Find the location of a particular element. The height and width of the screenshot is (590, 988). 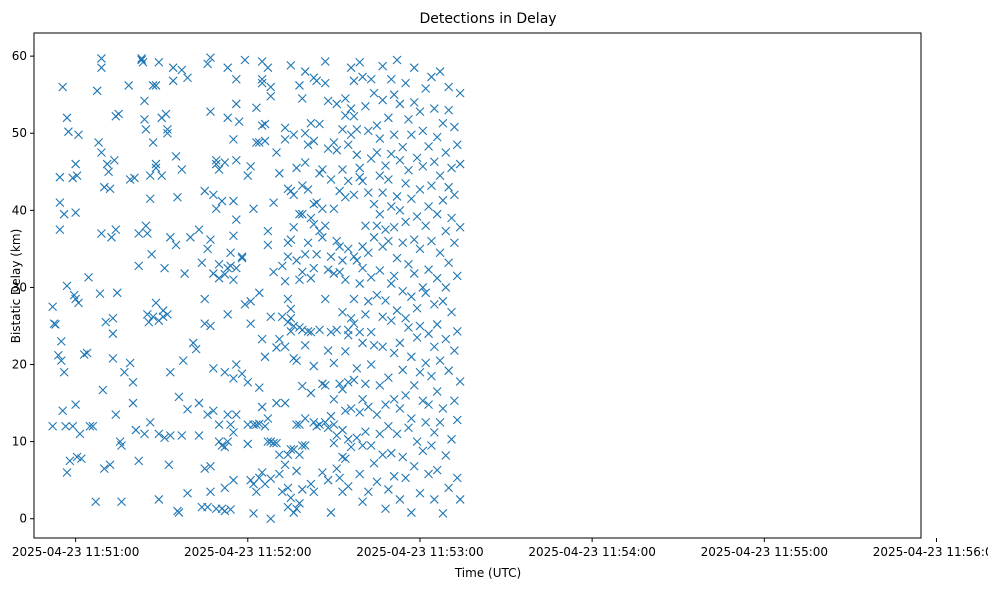

y-tick-label: 30 is located at coordinates (19, 287).